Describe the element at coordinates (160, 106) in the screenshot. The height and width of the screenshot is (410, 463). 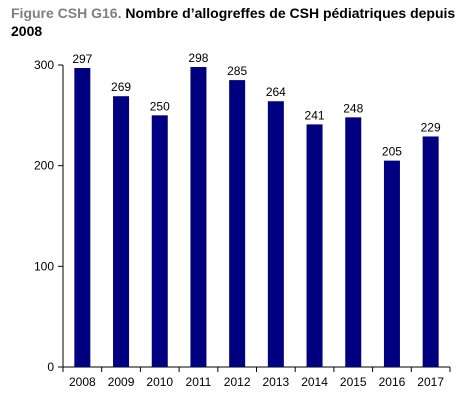
I see `data-label-2010: 250` at that location.